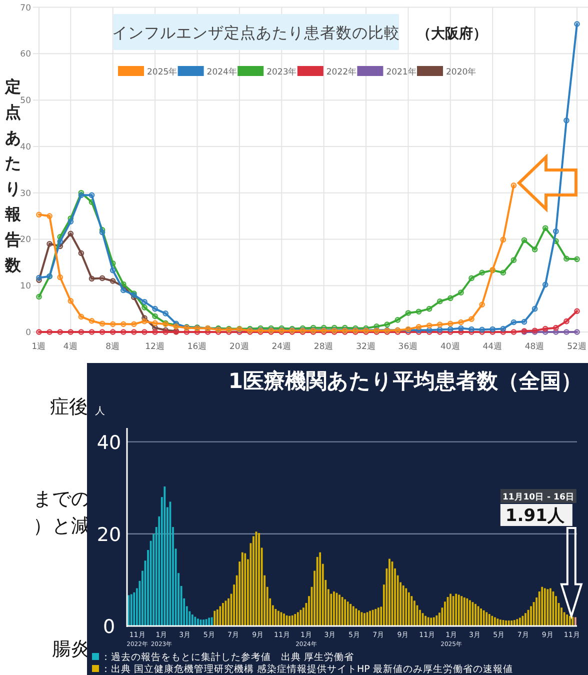 Image resolution: width=588 pixels, height=675 pixels. I want to click on x-tick-label: 36週, so click(408, 346).